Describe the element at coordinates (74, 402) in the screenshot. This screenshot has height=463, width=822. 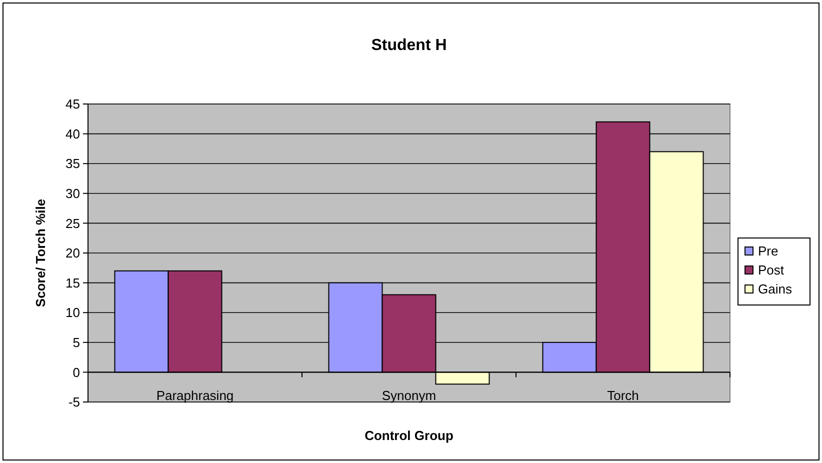
I see `y-tick-label: -5` at that location.